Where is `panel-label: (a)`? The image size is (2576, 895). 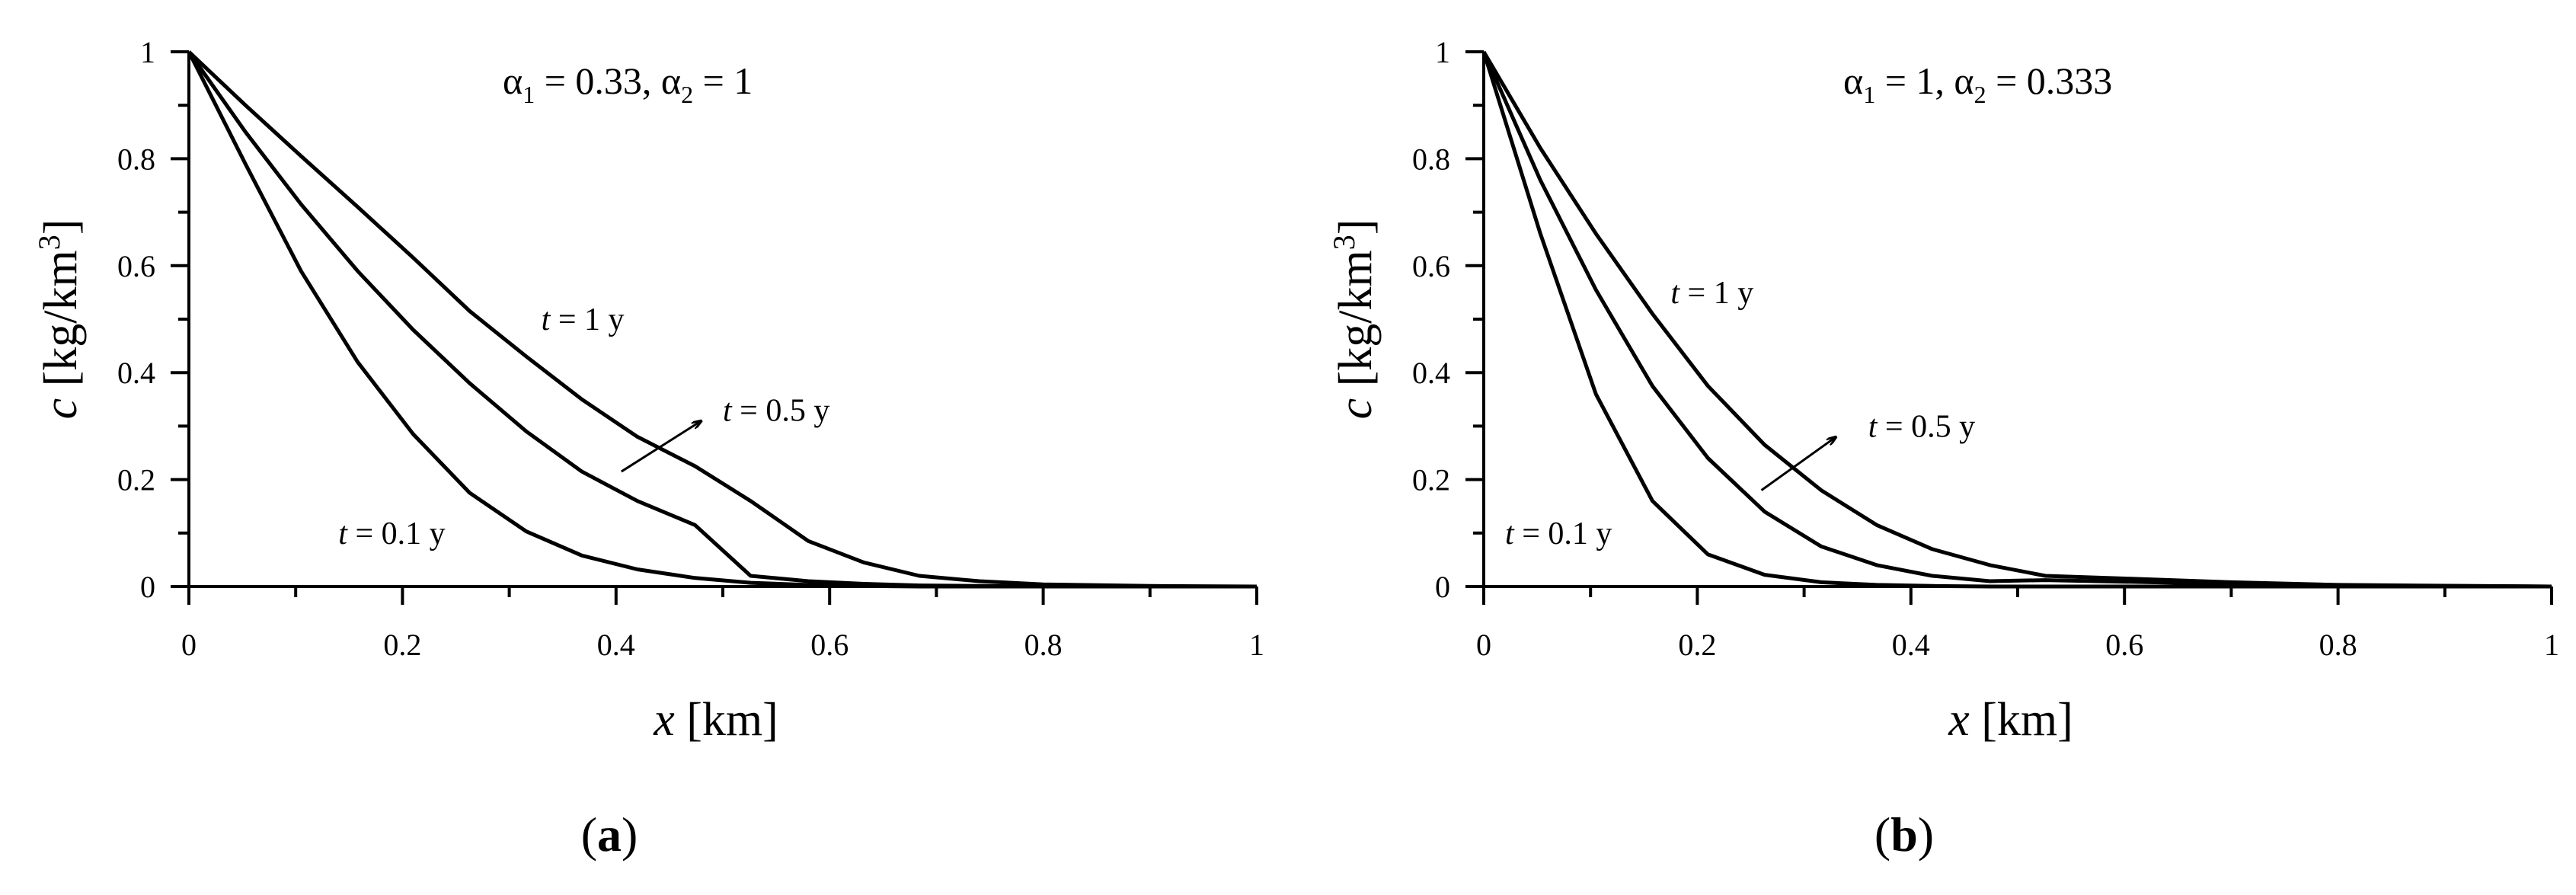
panel-label: (a) is located at coordinates (610, 834).